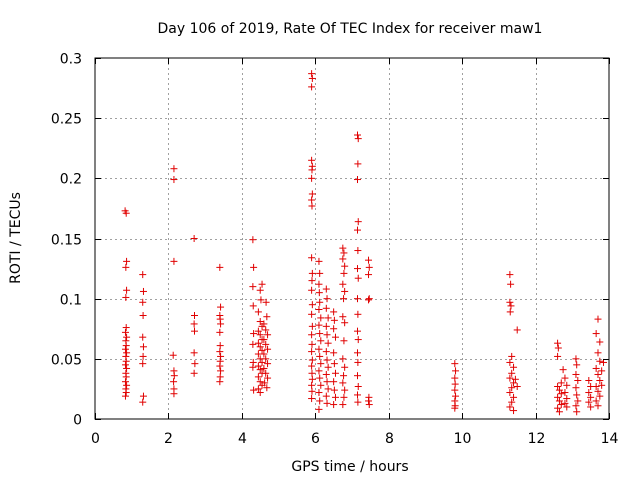 The height and width of the screenshot is (480, 640). What do you see at coordinates (16, 238) in the screenshot?
I see `y-axis-label: ROTI / TECUs` at bounding box center [16, 238].